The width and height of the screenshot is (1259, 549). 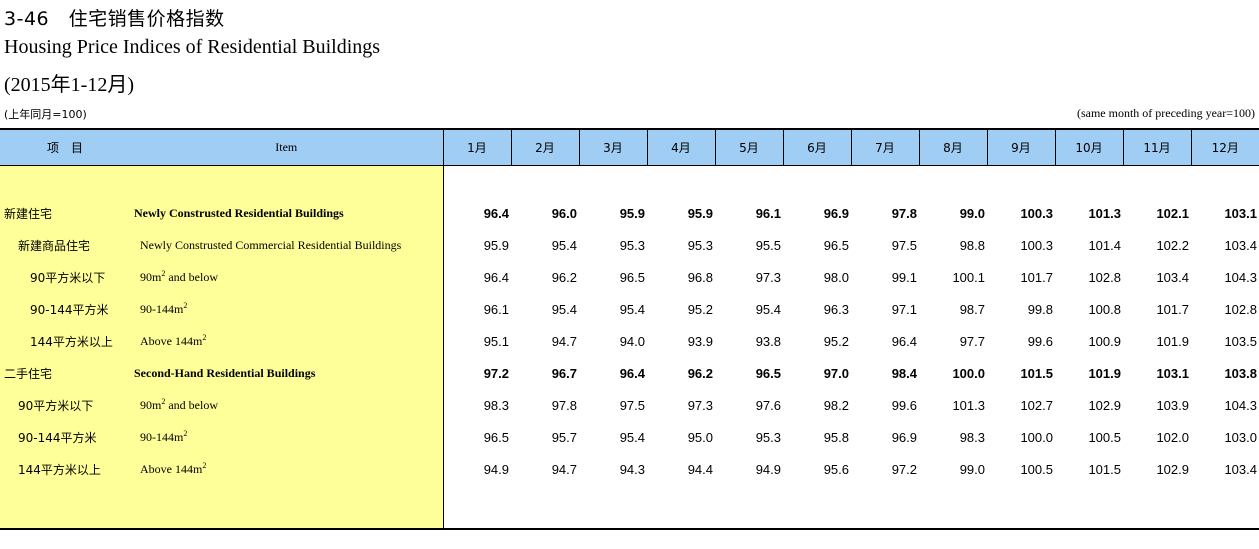 I want to click on value-cell: 103.9, so click(x=1172, y=405).